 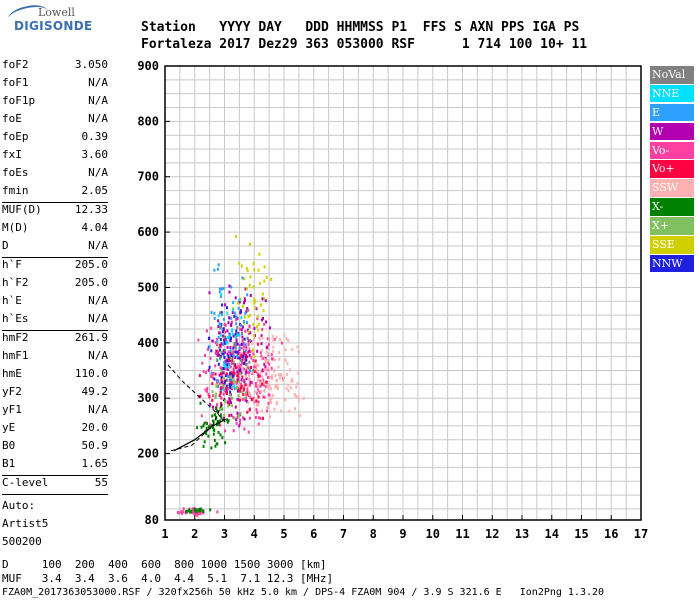 I want to click on param-value: 205.0, so click(x=91, y=282).